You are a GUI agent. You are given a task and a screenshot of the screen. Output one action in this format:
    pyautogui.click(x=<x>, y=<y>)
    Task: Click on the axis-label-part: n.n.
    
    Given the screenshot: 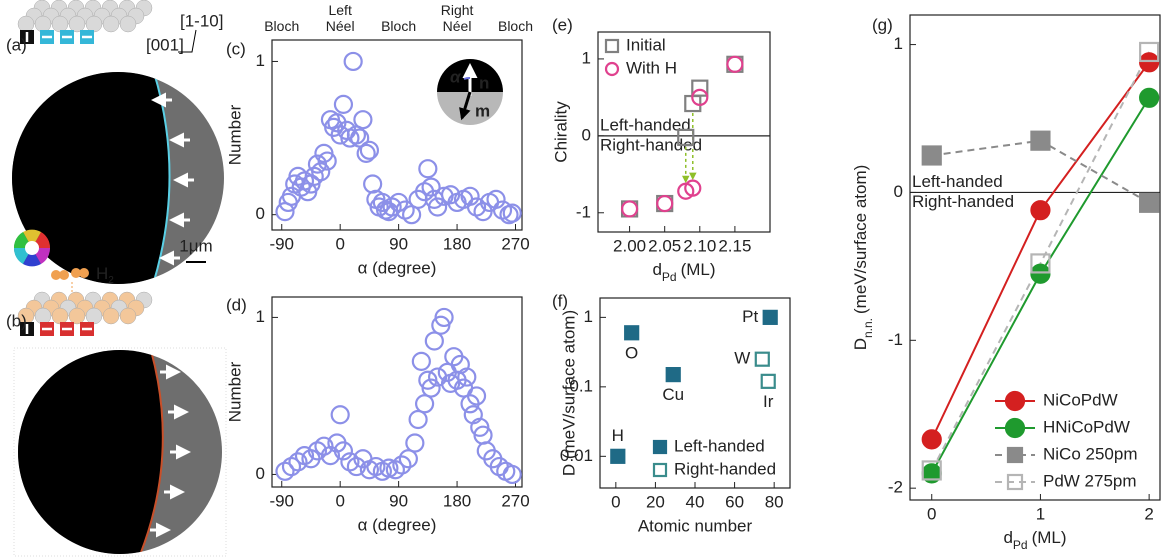 What is the action you would take?
    pyautogui.click(x=868, y=328)
    